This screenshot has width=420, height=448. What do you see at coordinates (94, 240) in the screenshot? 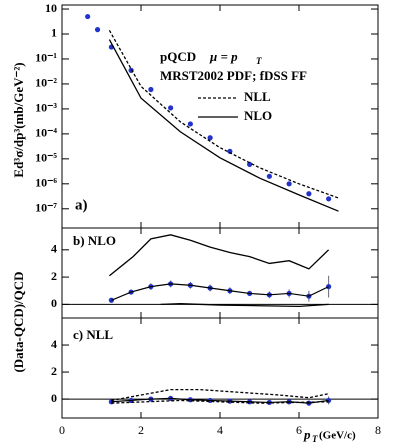
I see `panel-label: b) NLO` at bounding box center [94, 240].